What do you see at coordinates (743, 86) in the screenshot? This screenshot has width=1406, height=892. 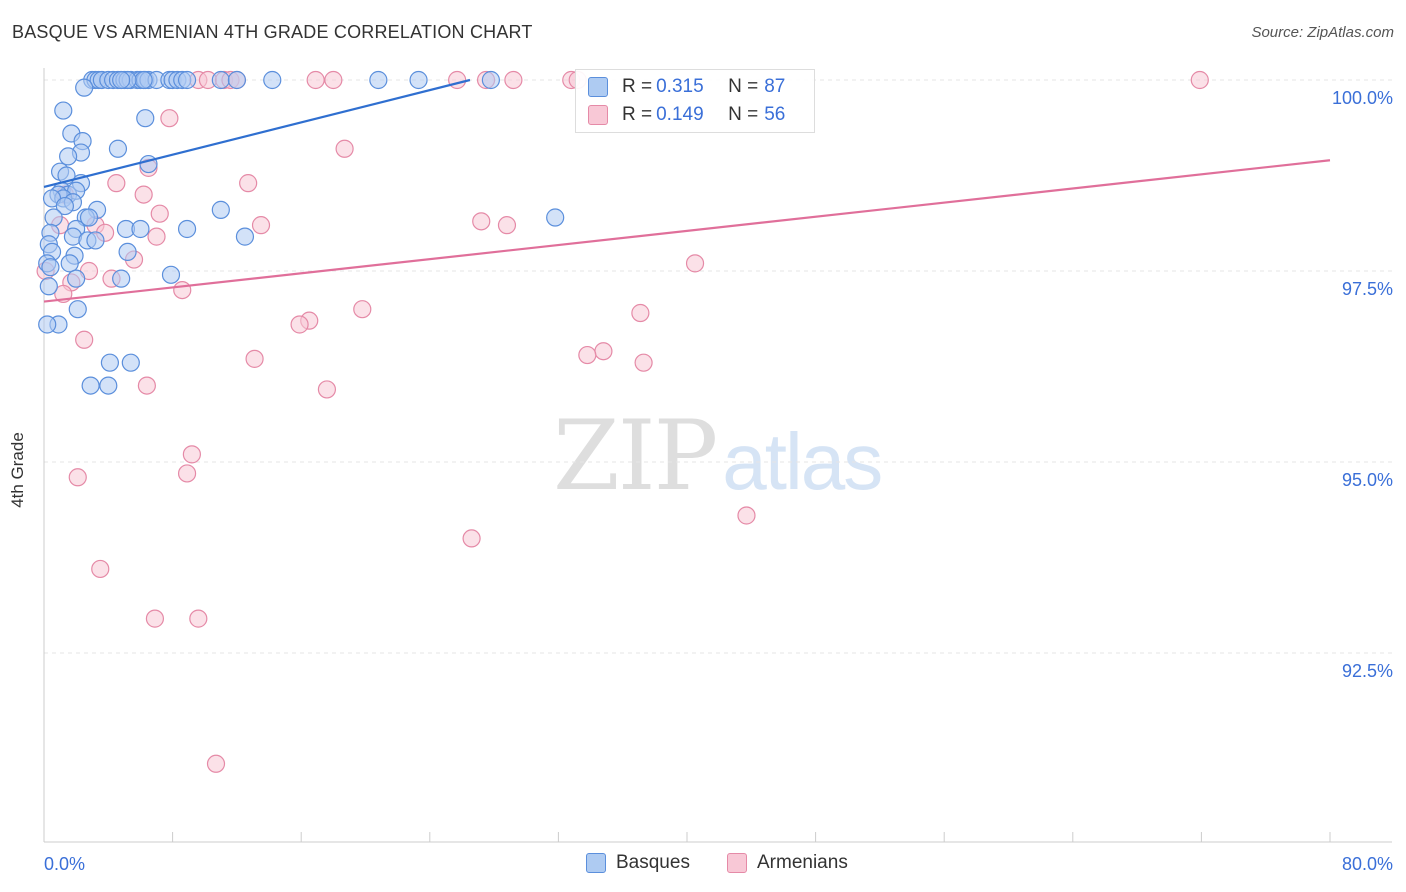 I see `basques-n-label: N =` at bounding box center [743, 86].